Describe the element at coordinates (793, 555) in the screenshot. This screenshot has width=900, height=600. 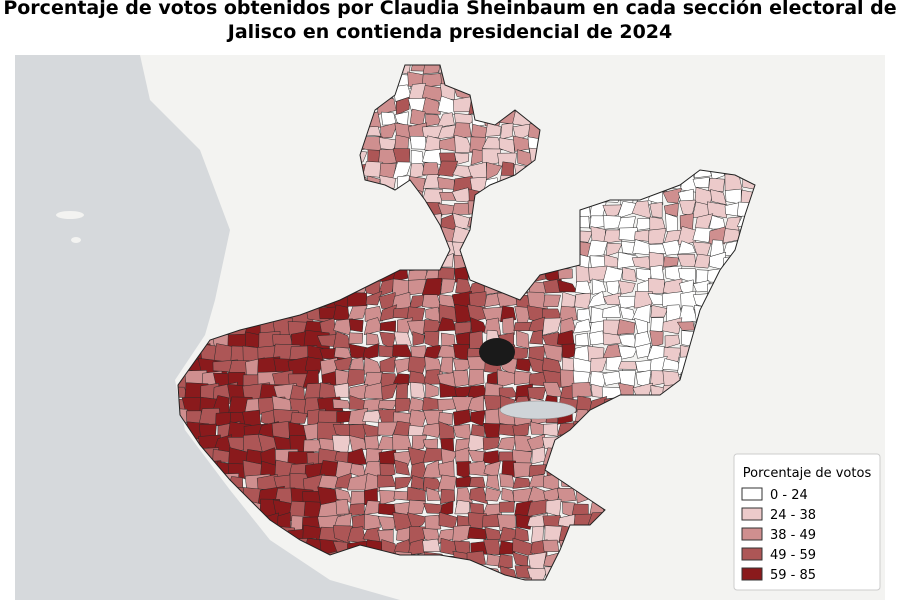
I see `legend-label: 49 - 59` at that location.